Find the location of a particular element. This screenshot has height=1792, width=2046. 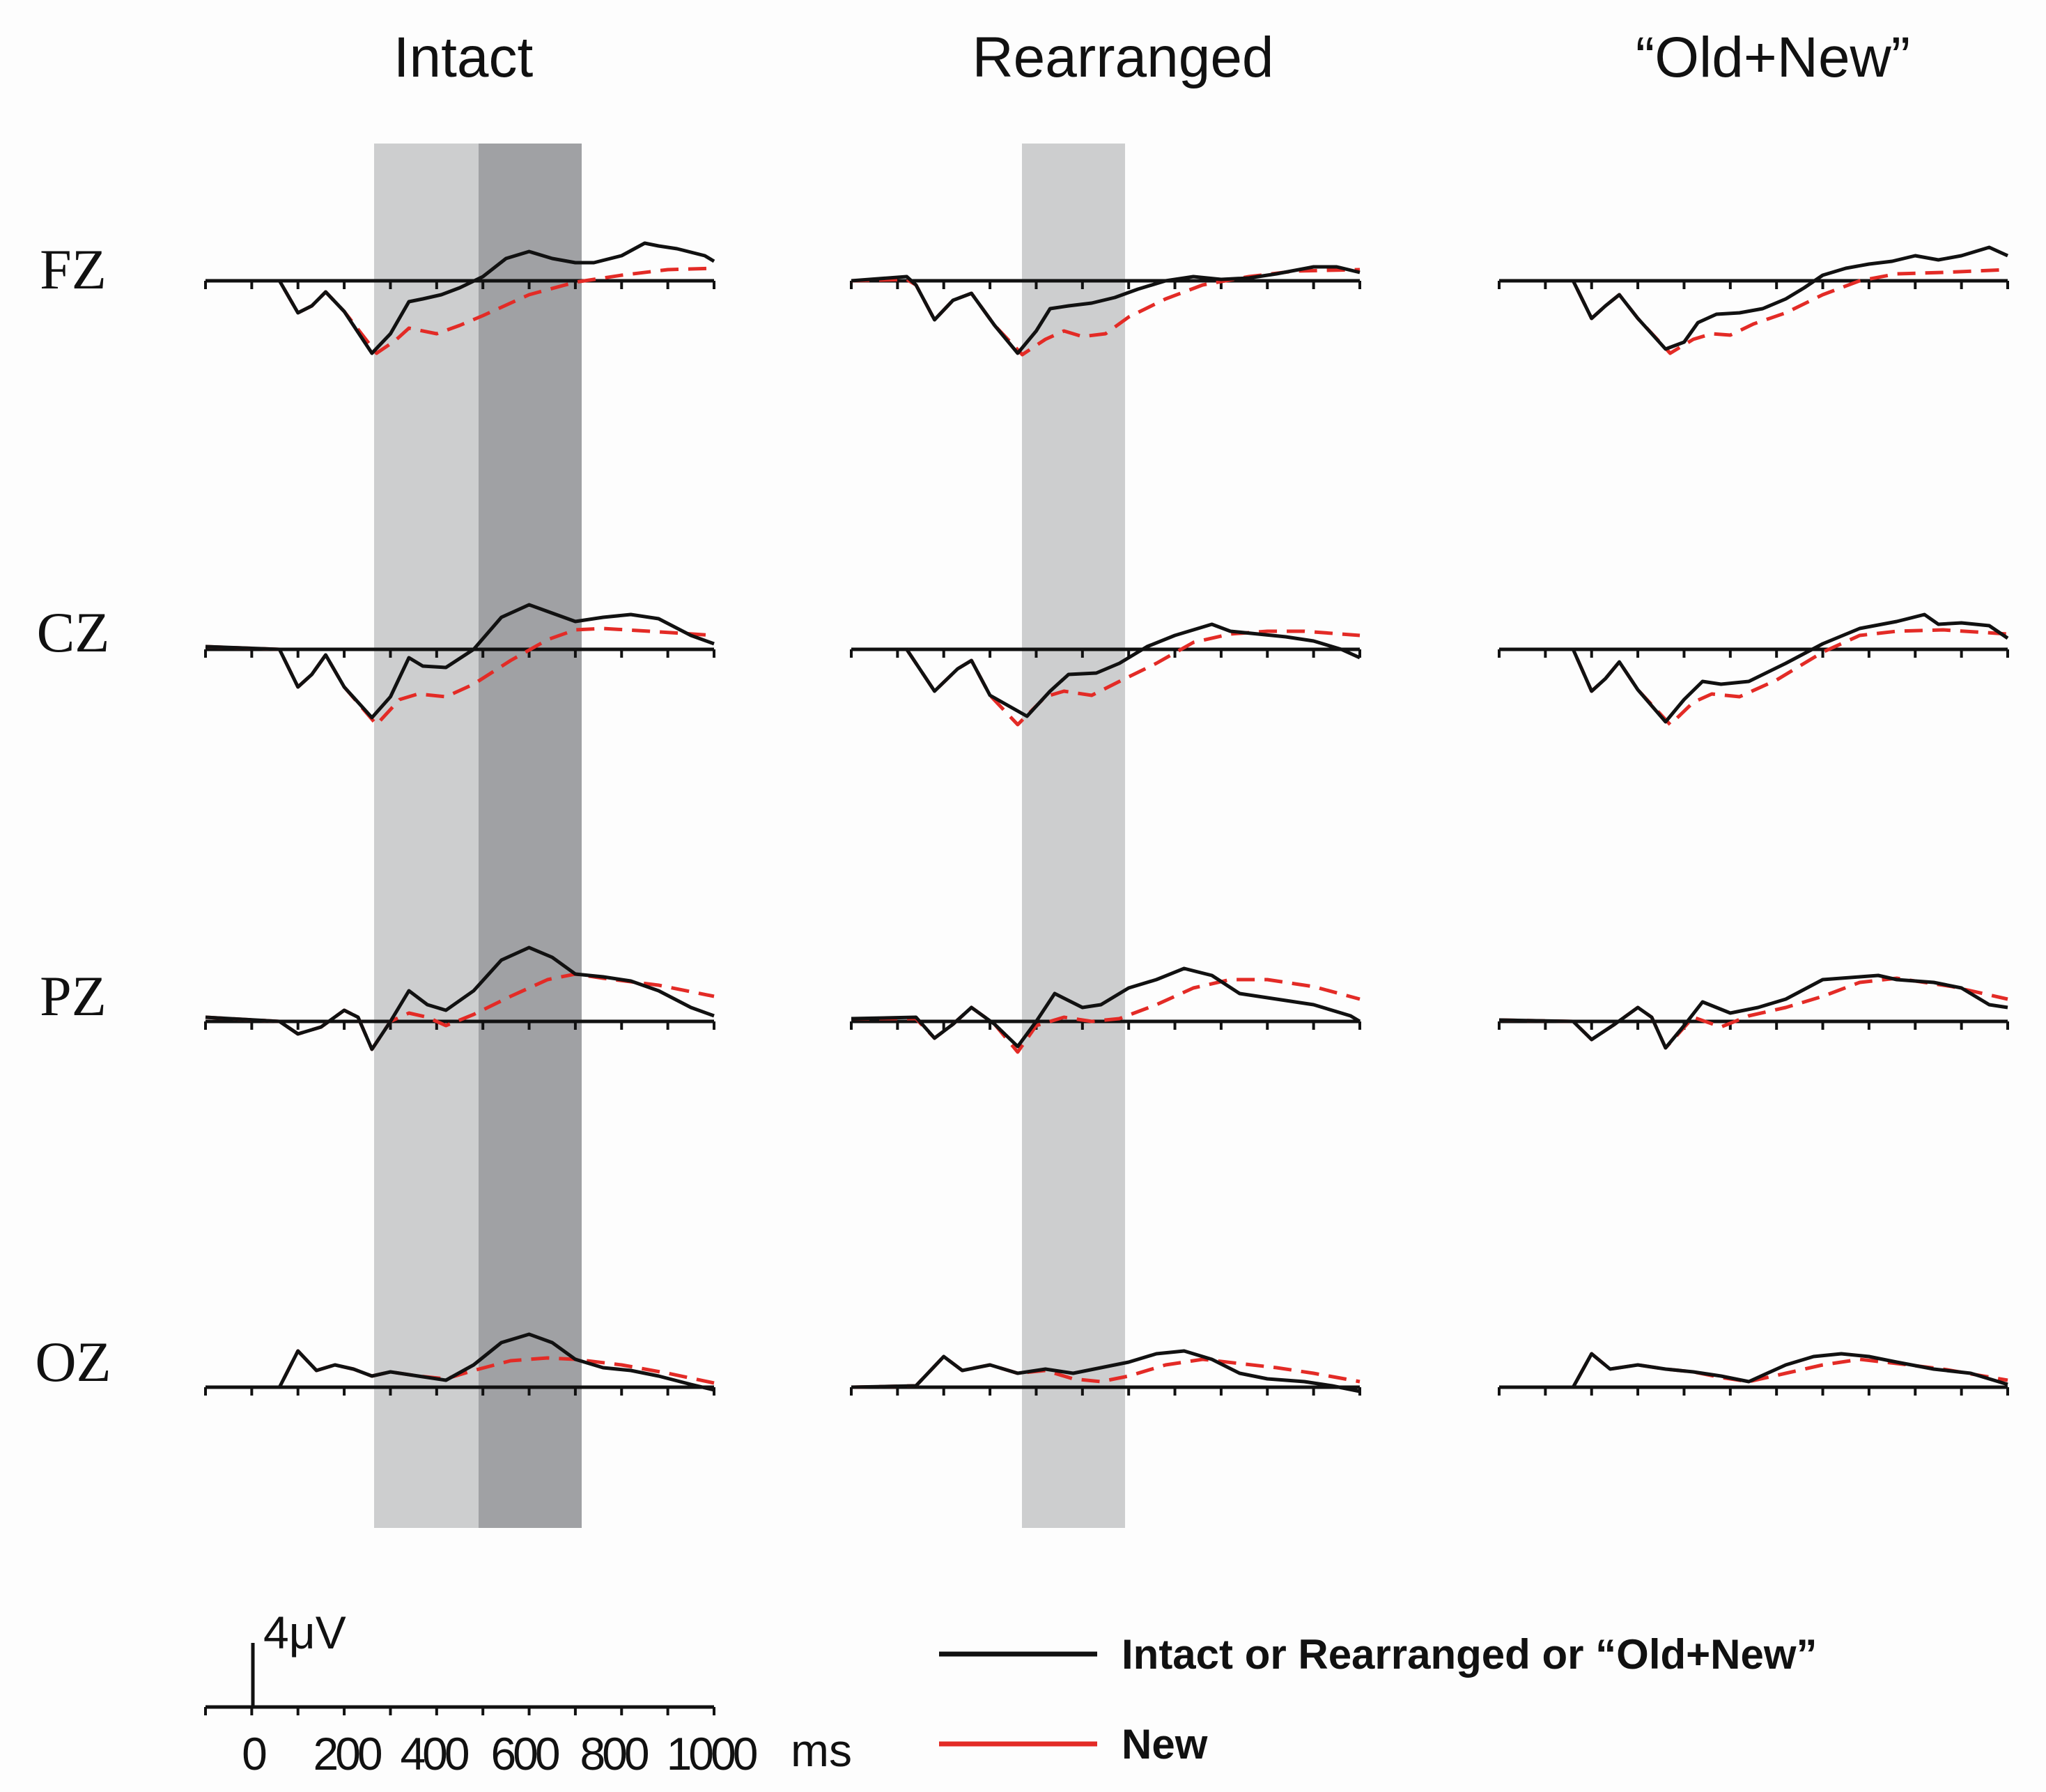

panel-oz-old-new is located at coordinates (1754, 1374).